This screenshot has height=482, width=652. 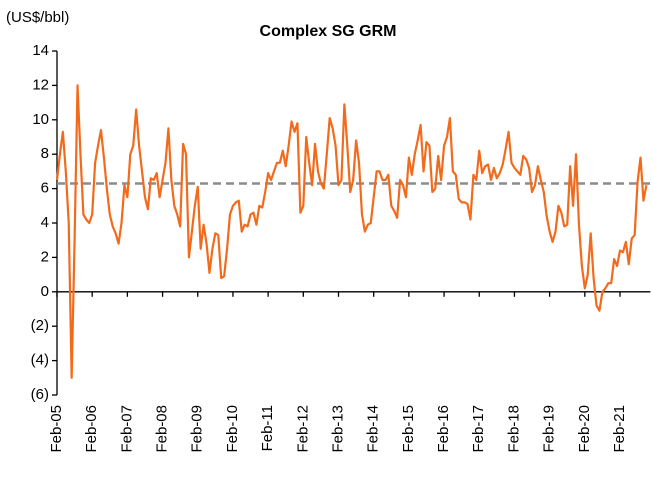 I want to click on y-tick-label: (2), so click(x=40, y=325).